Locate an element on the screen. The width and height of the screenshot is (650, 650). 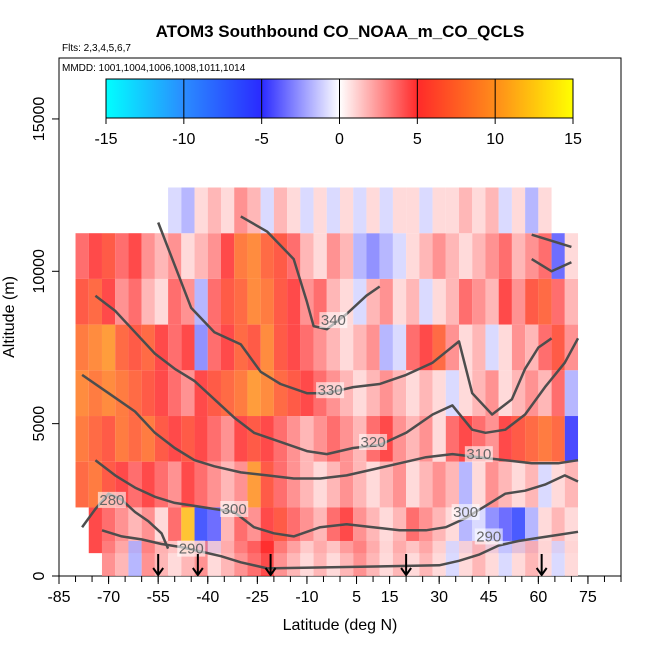
x-axis-tick-label: 30 is located at coordinates (439, 597).